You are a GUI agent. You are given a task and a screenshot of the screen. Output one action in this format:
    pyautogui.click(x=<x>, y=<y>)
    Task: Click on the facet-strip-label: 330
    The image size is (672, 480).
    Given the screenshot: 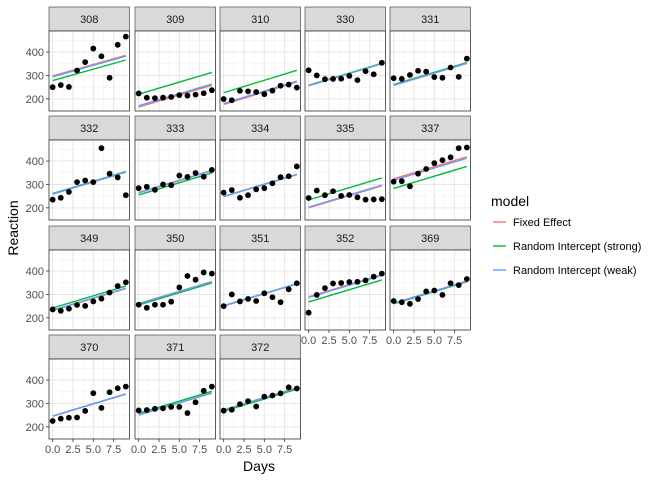 What is the action you would take?
    pyautogui.click(x=345, y=20)
    